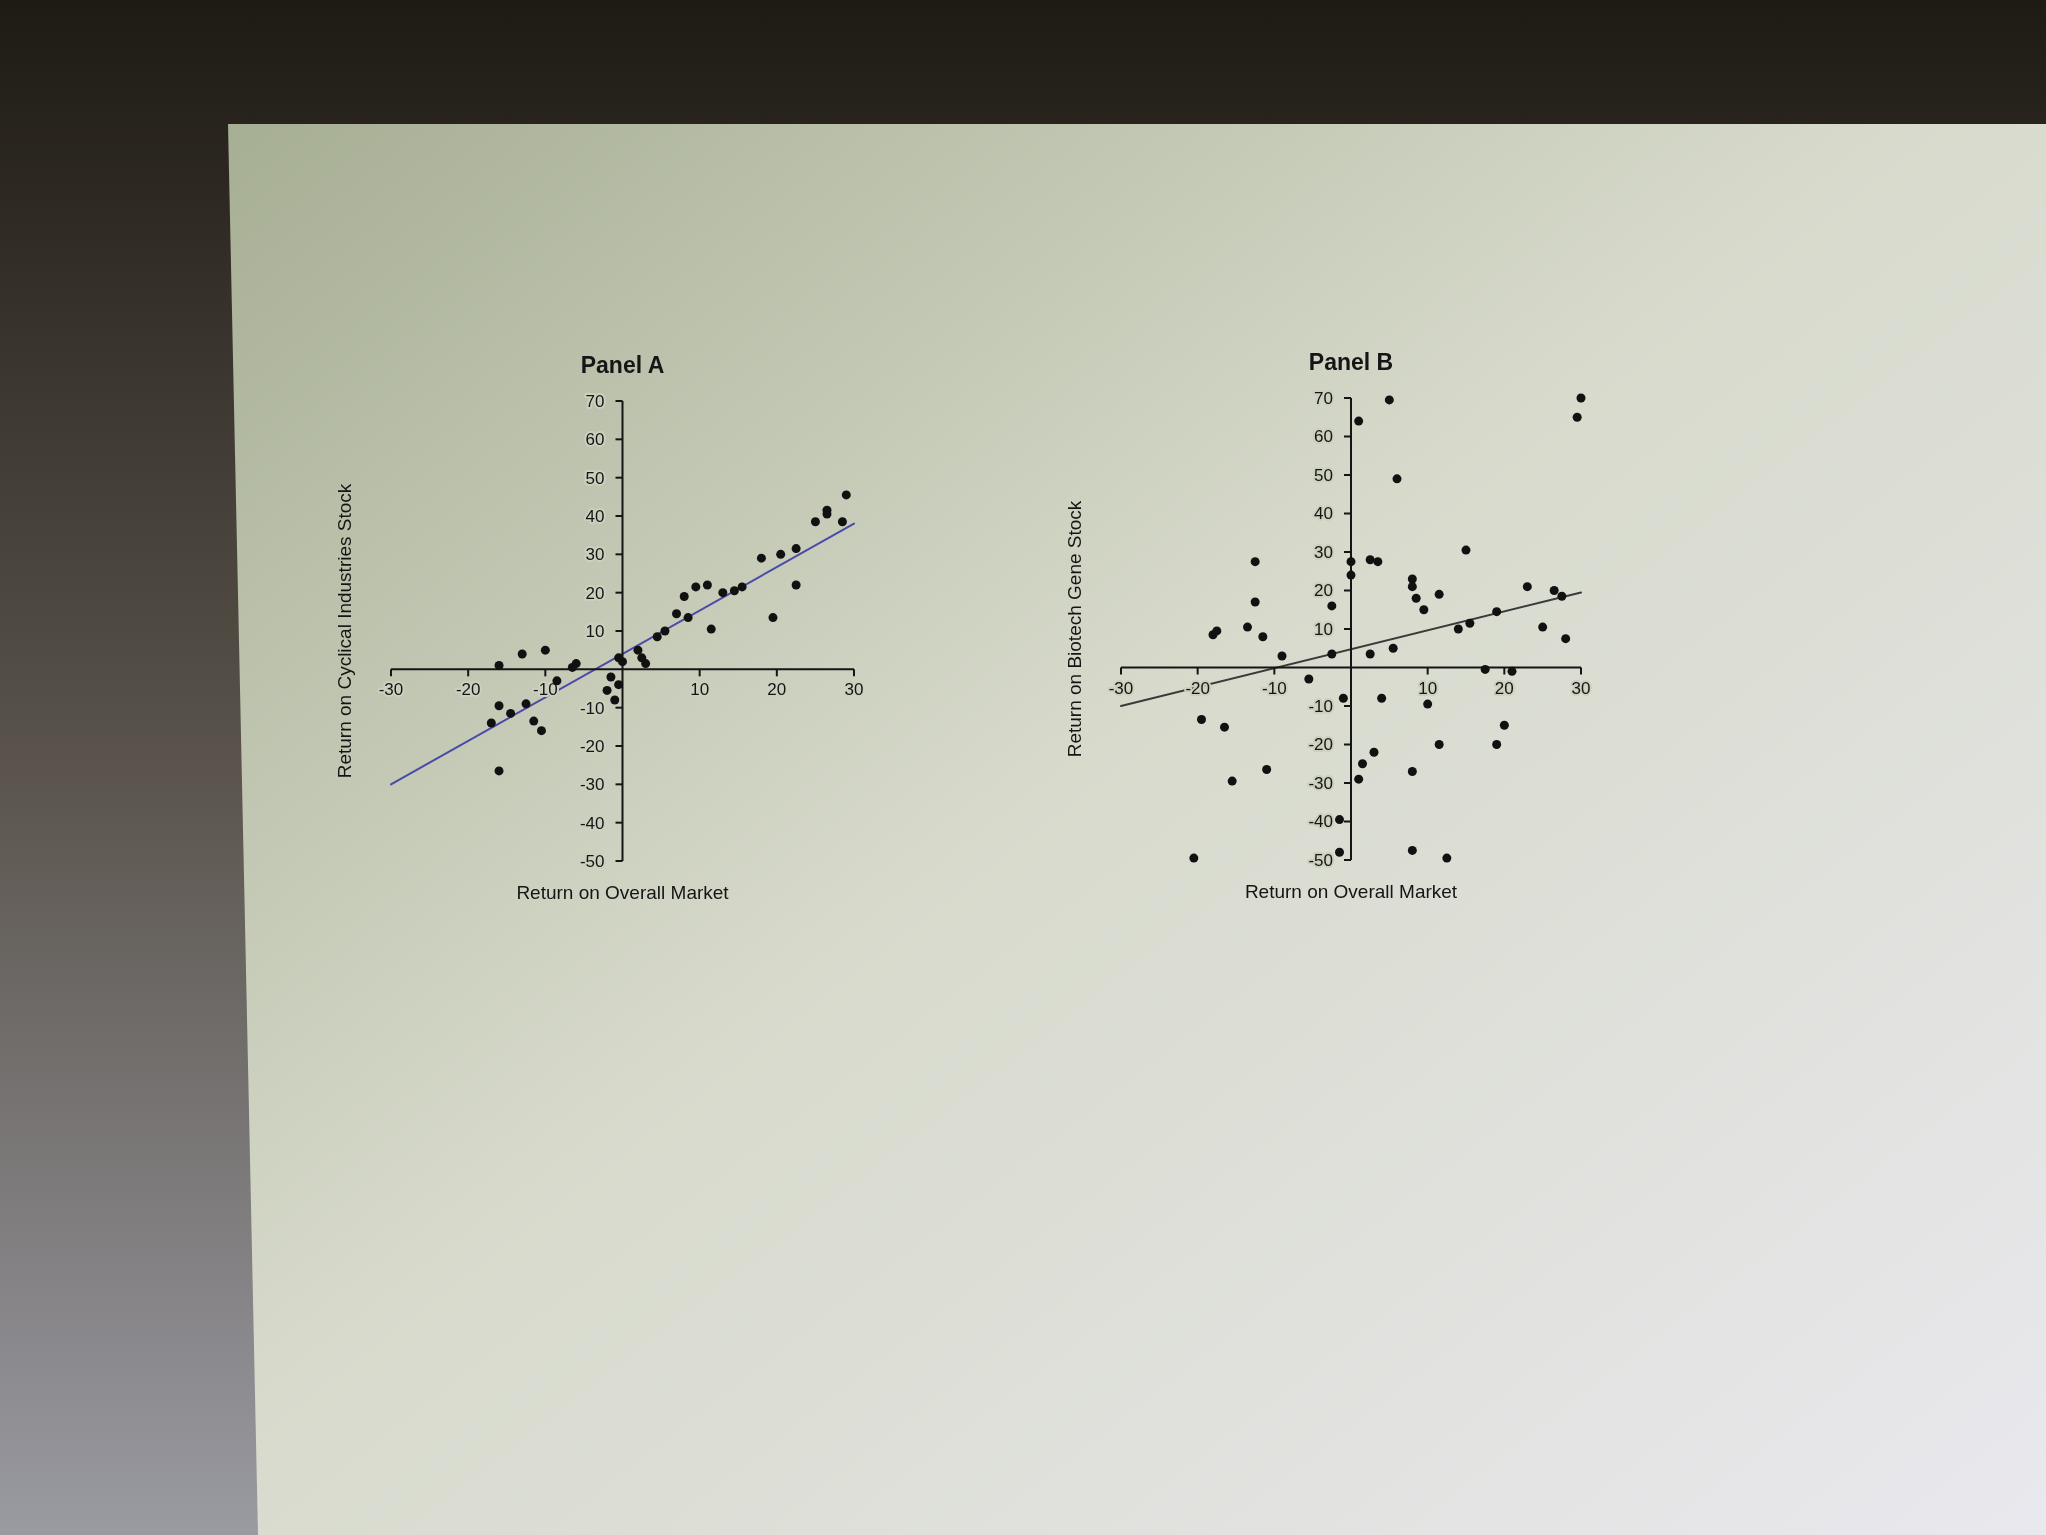  What do you see at coordinates (622, 365) in the screenshot?
I see `chart-title: Panel A` at bounding box center [622, 365].